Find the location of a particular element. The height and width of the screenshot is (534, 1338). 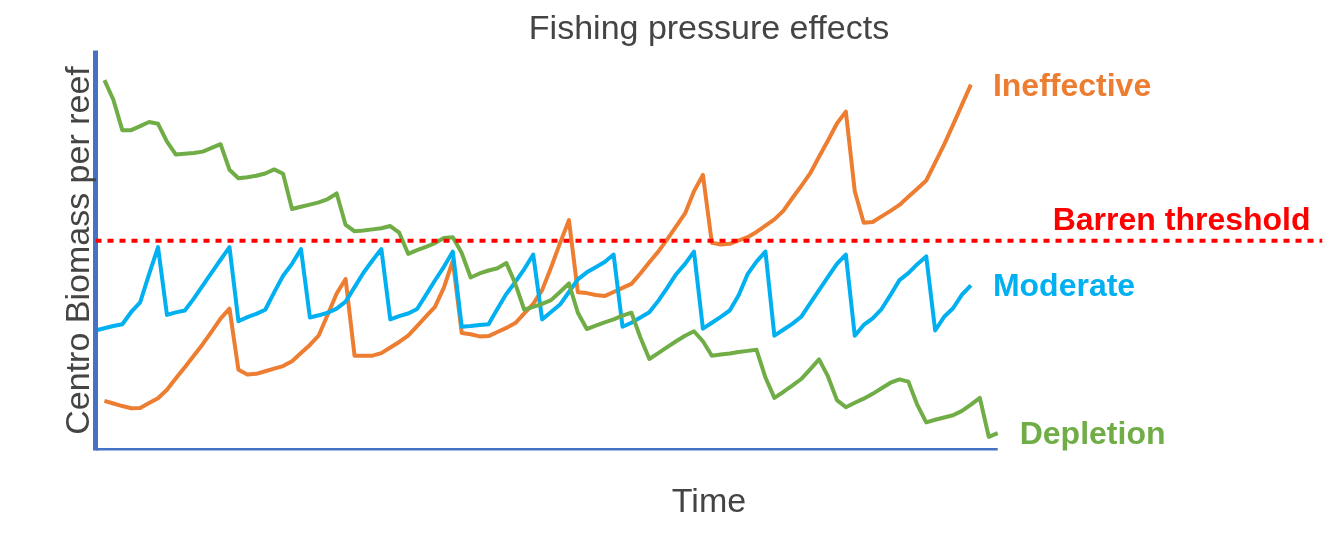

series-label: Ineffective is located at coordinates (1072, 84).